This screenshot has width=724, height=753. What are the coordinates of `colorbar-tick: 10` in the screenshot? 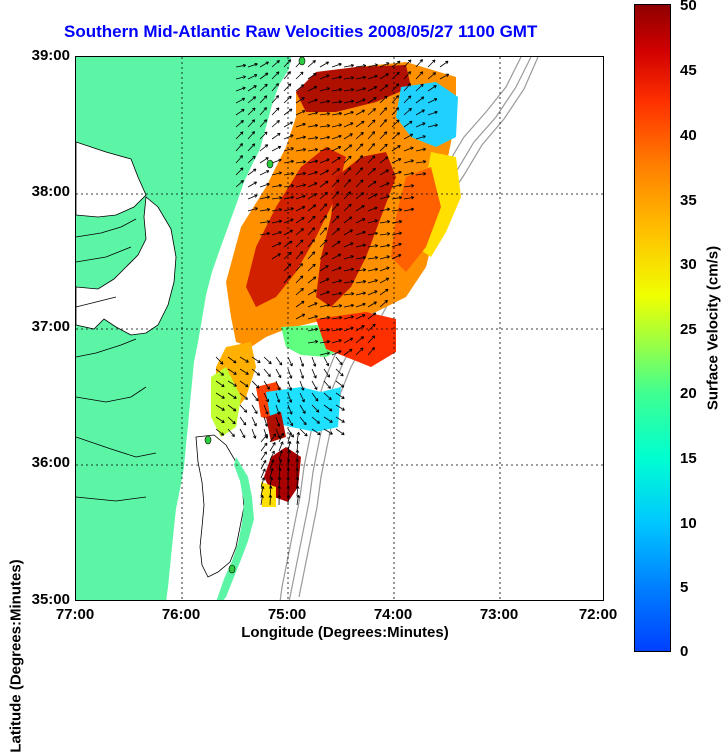 It's located at (688, 523).